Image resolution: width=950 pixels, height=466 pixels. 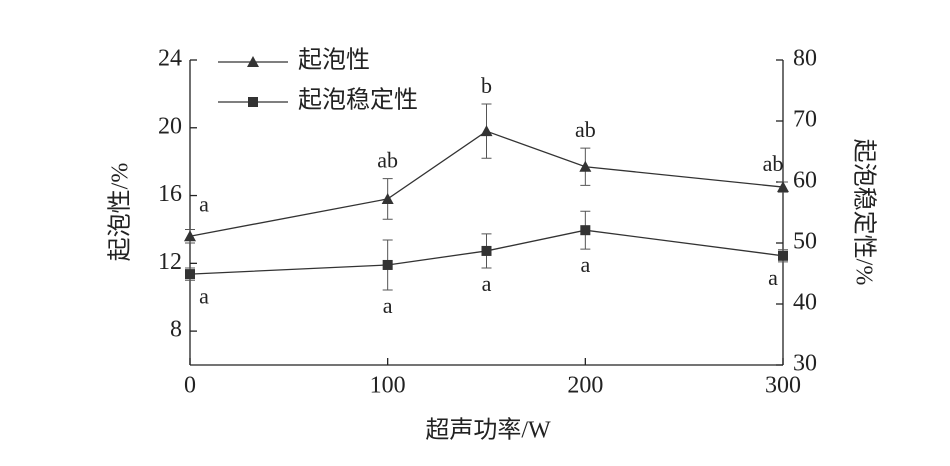 I want to click on y2-axis-title: 起泡稳定性/%, so click(x=863, y=212).